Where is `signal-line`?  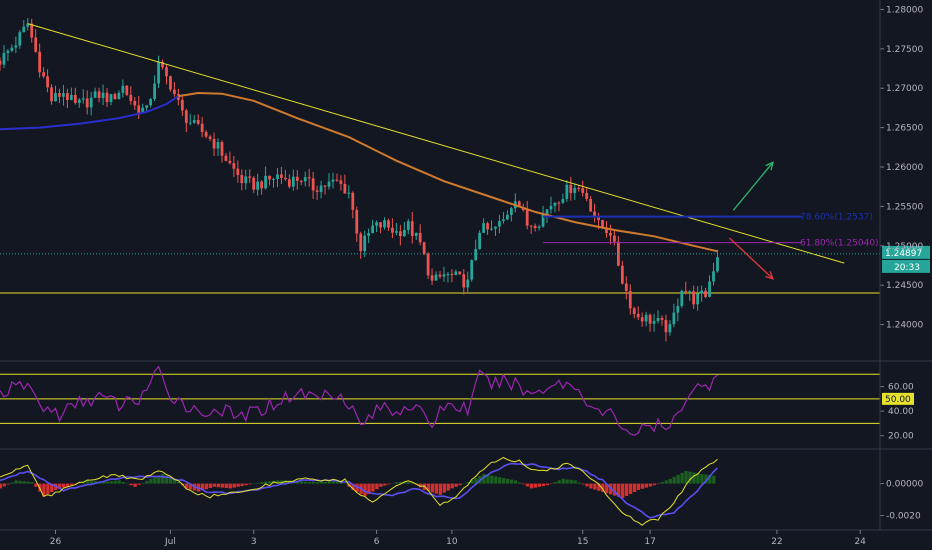 signal-line is located at coordinates (359, 490).